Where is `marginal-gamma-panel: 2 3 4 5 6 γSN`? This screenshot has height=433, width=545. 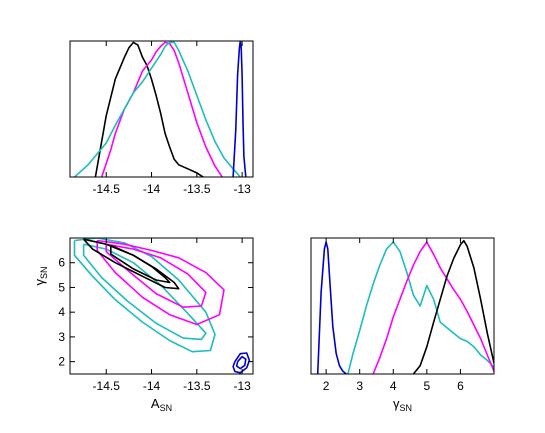 marginal-gamma-panel: 2 3 4 5 6 γSN is located at coordinates (402, 325).